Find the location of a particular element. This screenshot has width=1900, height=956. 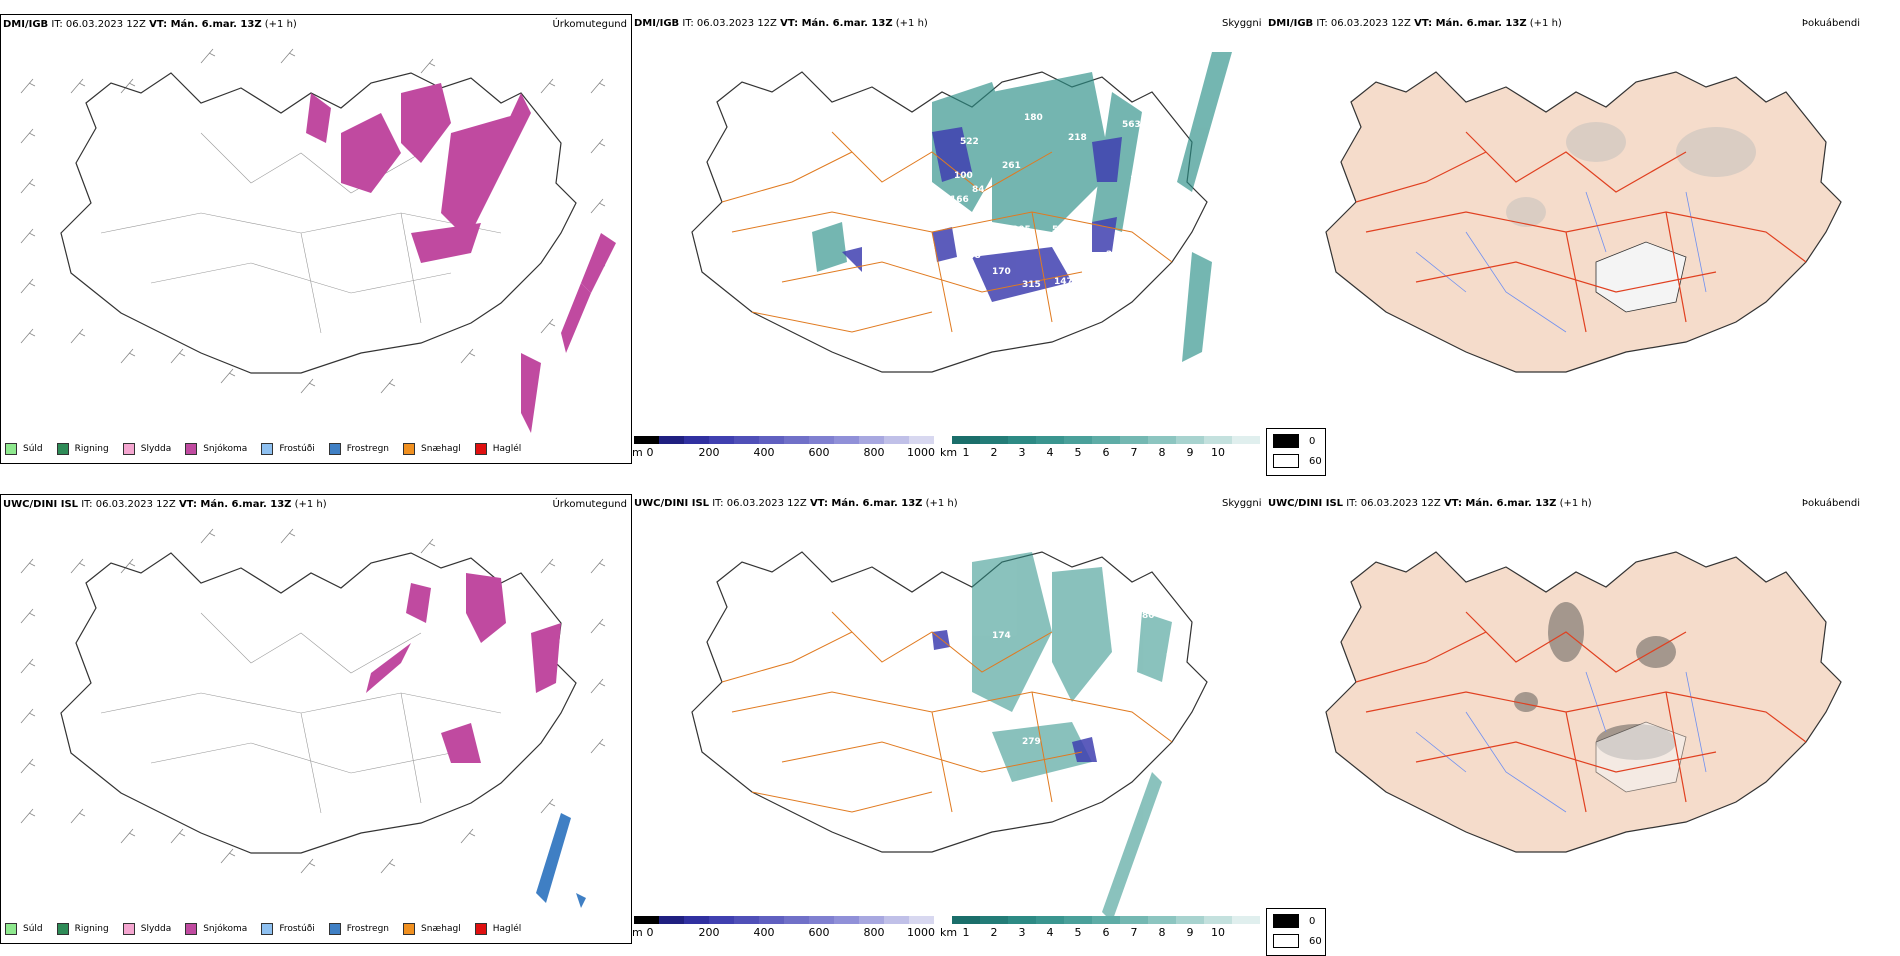

snow-areas is located at coordinates (461, 258).